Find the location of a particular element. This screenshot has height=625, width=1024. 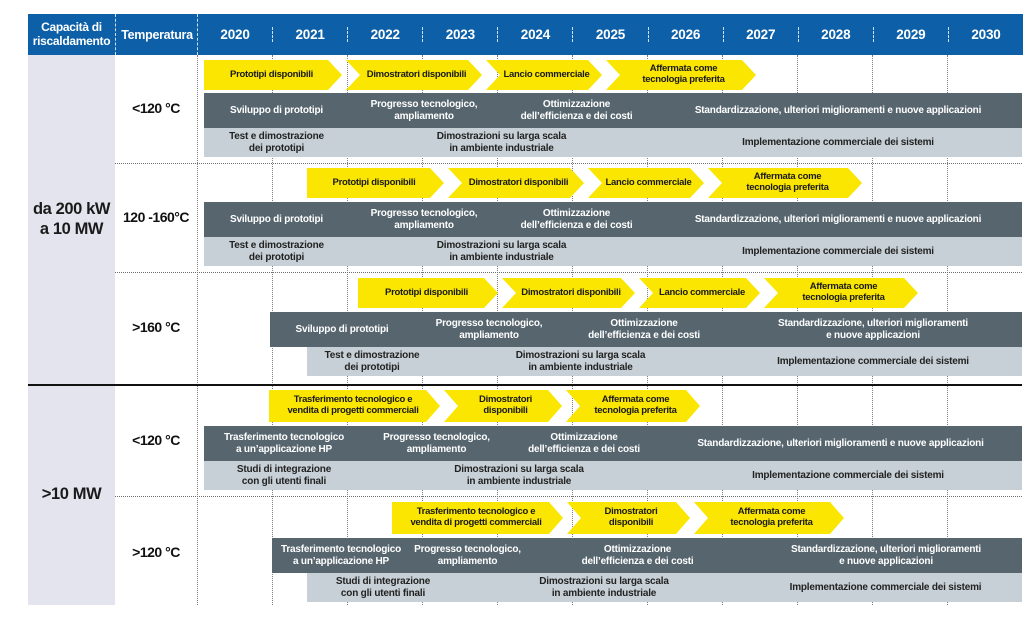

year-2024: 2024 is located at coordinates (534, 34).